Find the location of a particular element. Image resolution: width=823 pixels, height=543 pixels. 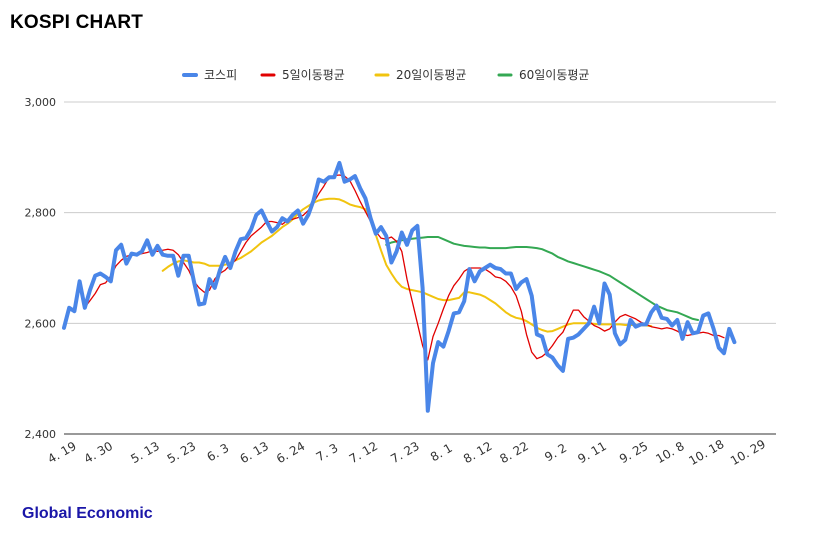

x-tick-label: 7. 12 is located at coordinates (363, 452).